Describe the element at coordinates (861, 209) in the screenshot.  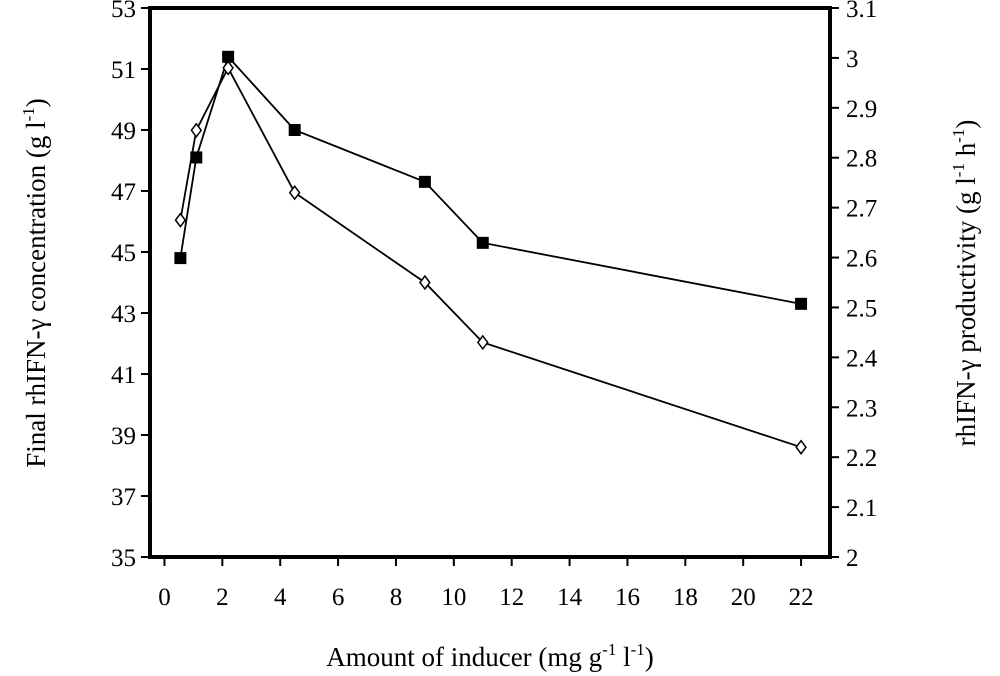
I see `y-right-tick-label: 2.7` at that location.